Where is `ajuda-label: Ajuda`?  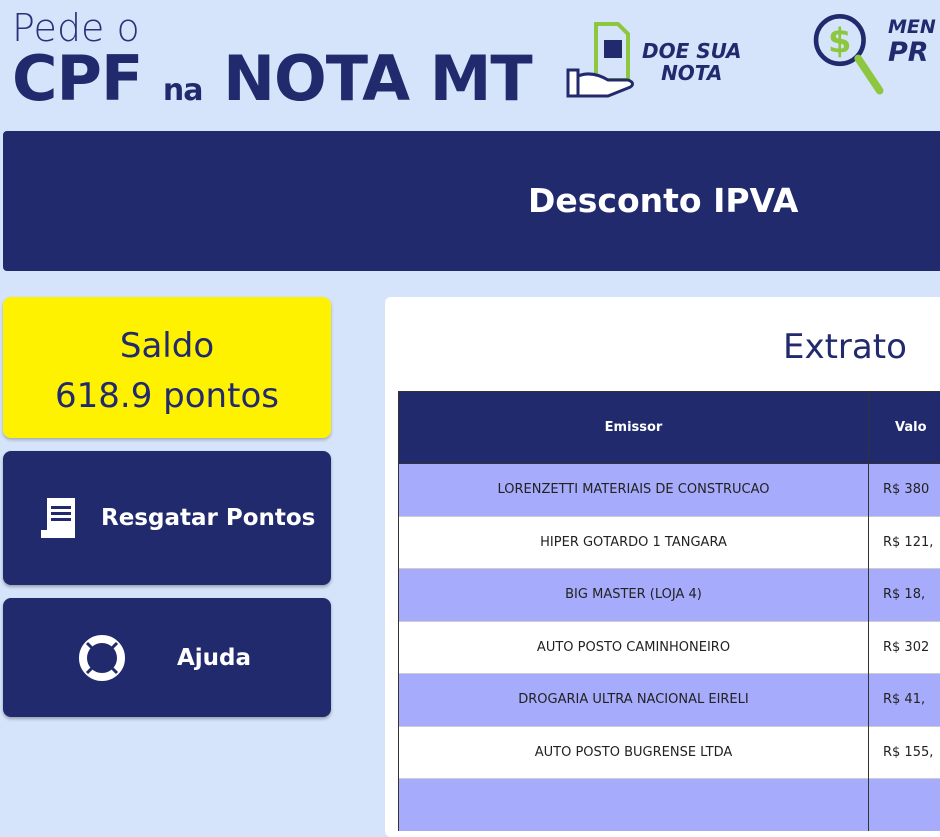 ajuda-label: Ajuda is located at coordinates (214, 658).